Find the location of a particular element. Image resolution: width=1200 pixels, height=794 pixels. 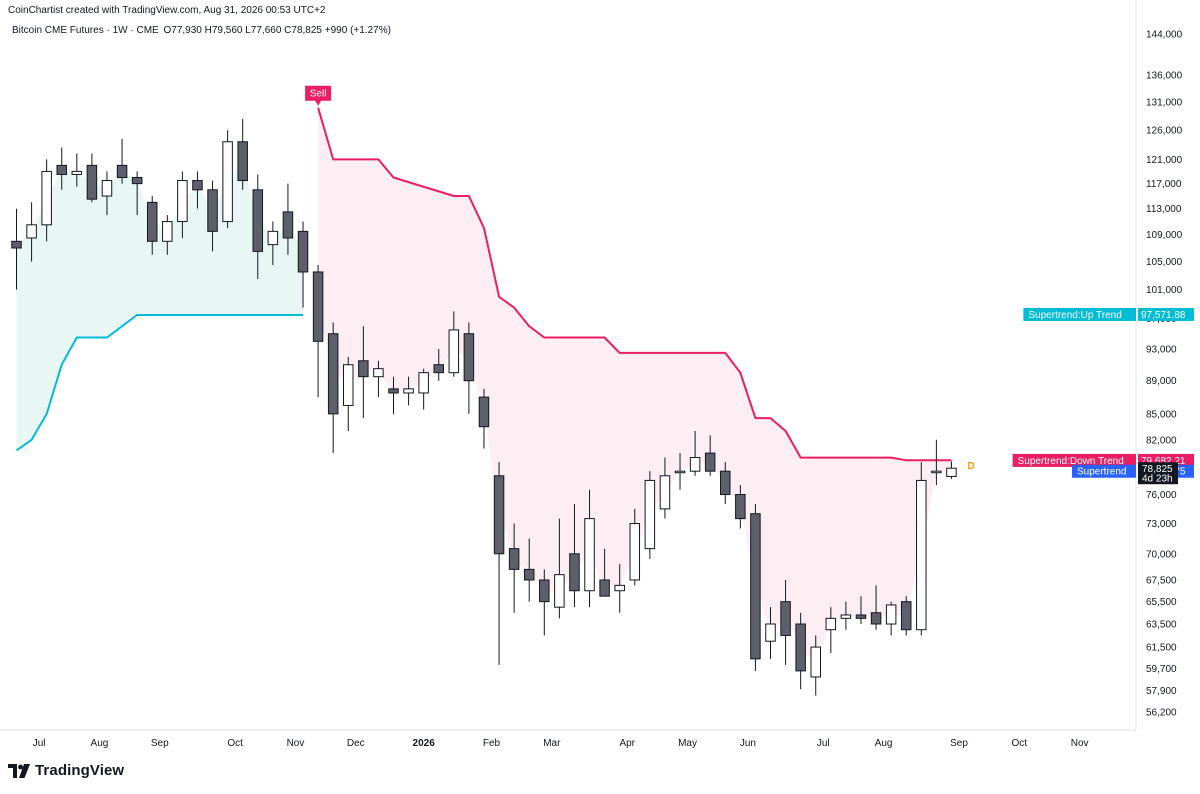

y-tick-label: 56,200 is located at coordinates (1161, 713).